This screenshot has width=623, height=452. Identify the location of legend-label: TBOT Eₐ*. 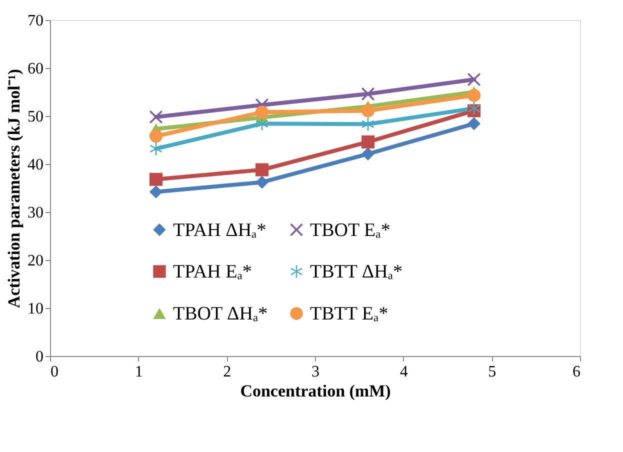
(350, 230).